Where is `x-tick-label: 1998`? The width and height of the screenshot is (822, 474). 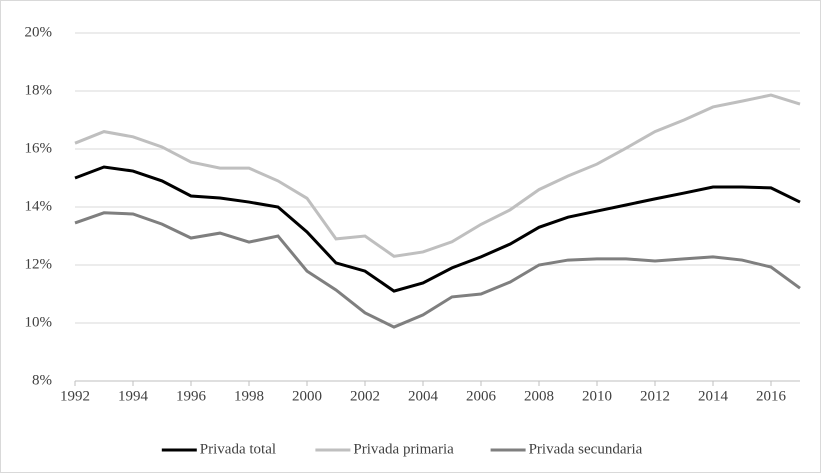
x-tick-label: 1998 is located at coordinates (249, 396).